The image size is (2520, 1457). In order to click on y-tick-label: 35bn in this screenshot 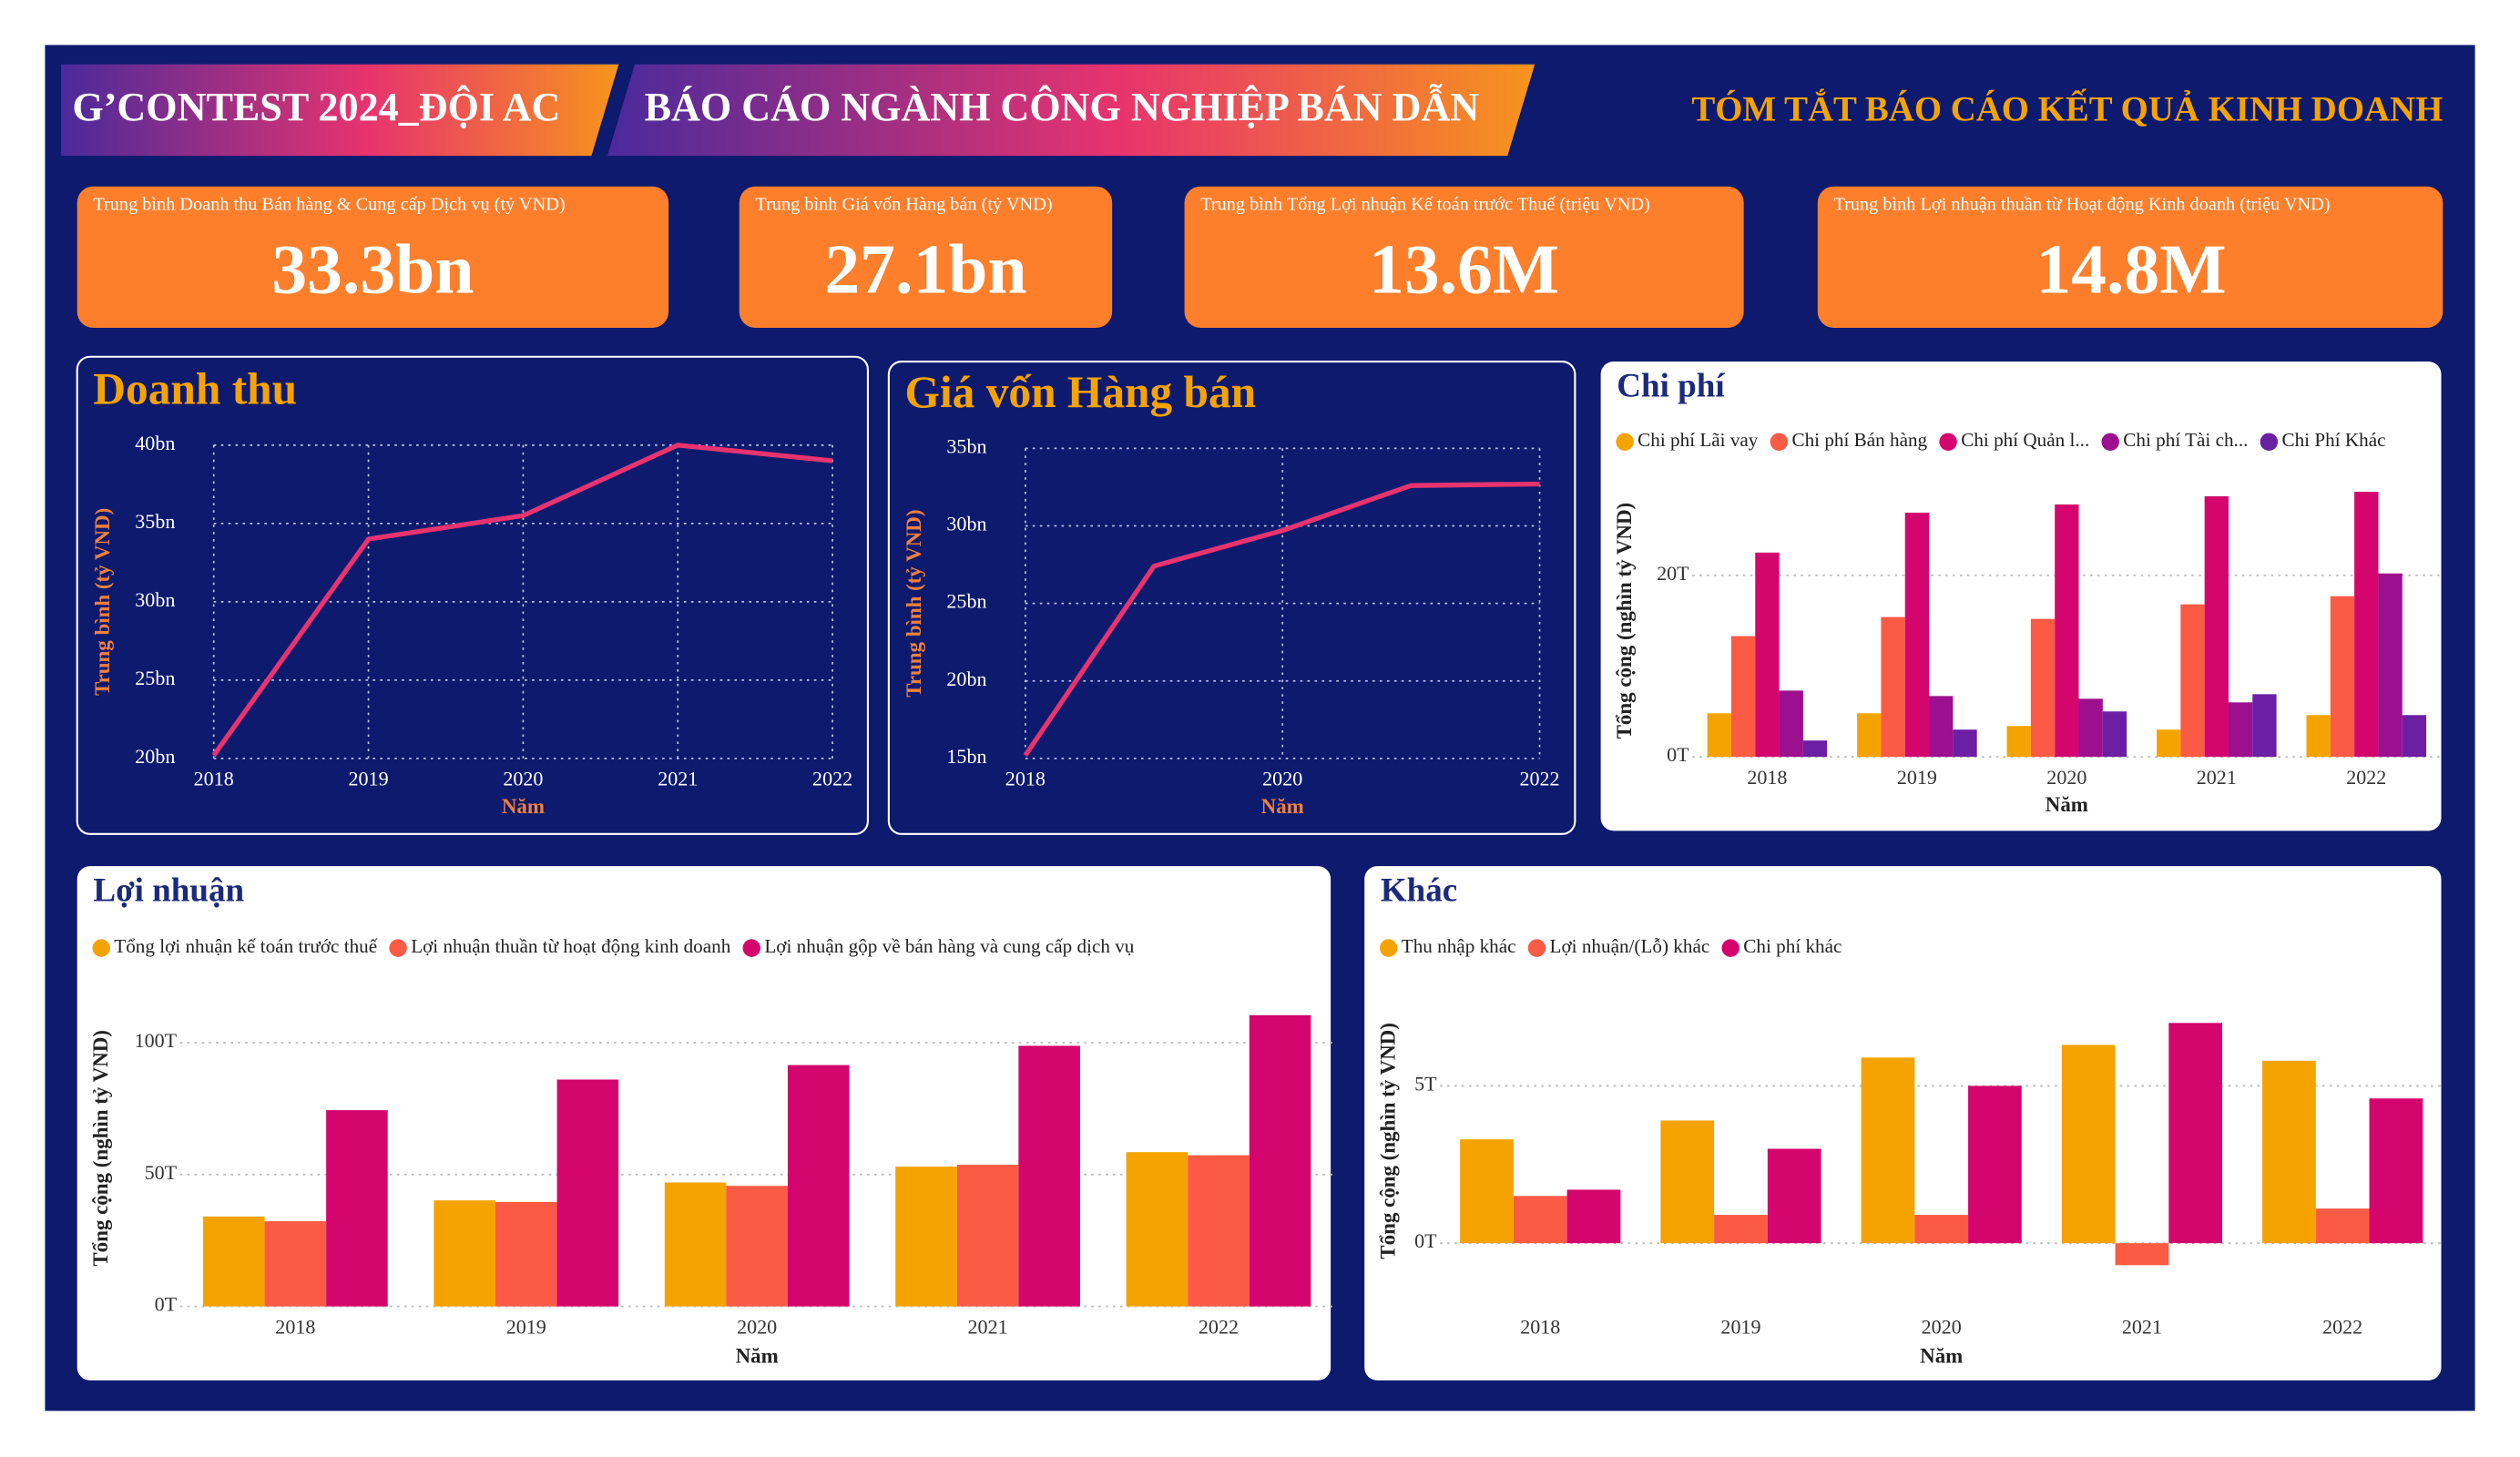, I will do `click(966, 446)`.